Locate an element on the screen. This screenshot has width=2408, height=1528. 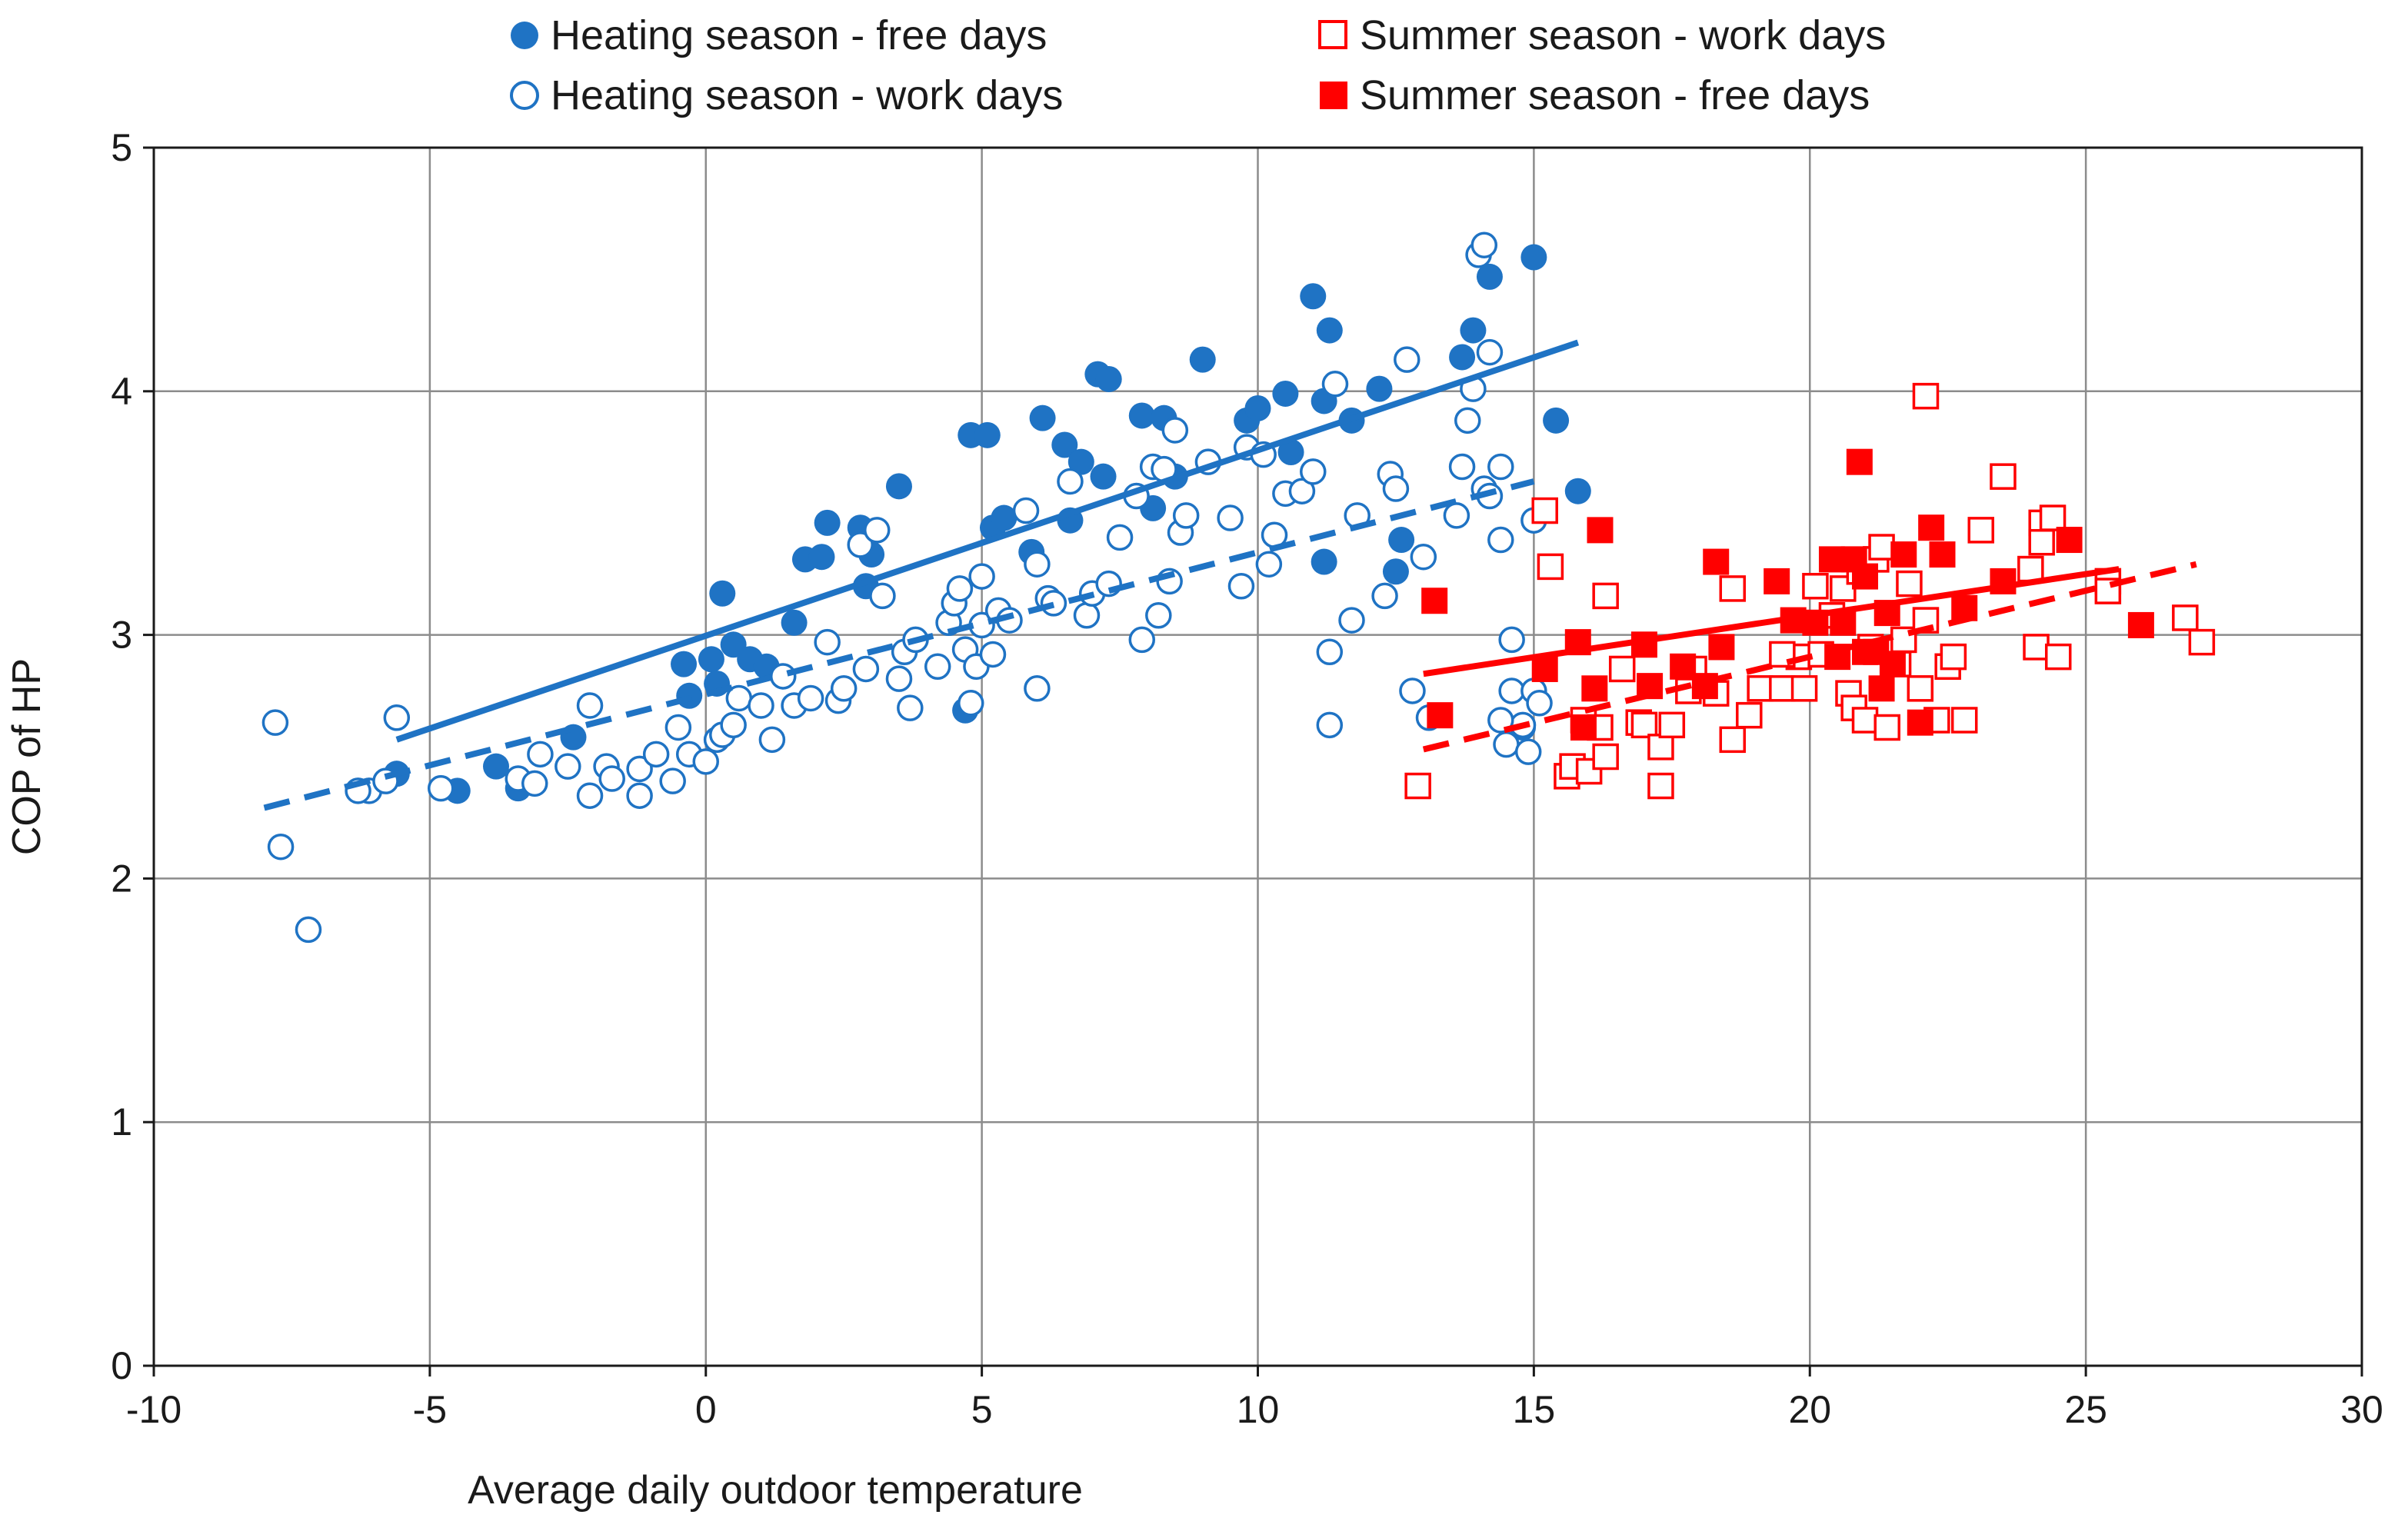
x-tick-label: 20 is located at coordinates (1809, 1409).